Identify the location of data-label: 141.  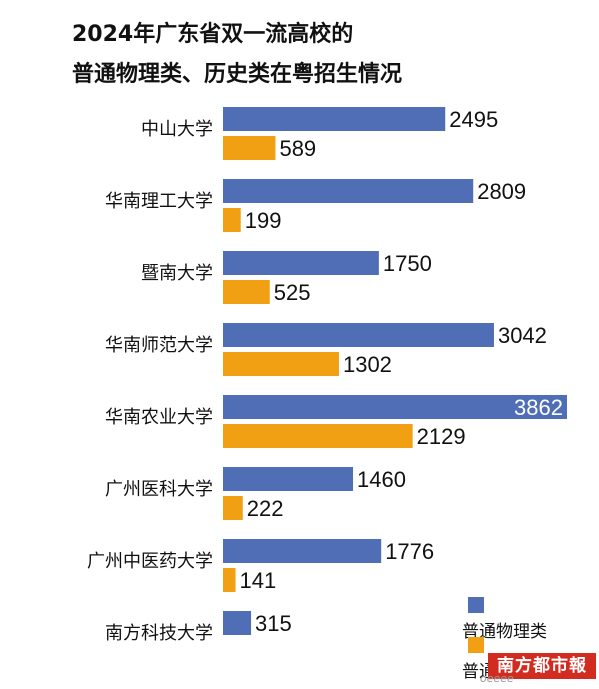
(258, 580).